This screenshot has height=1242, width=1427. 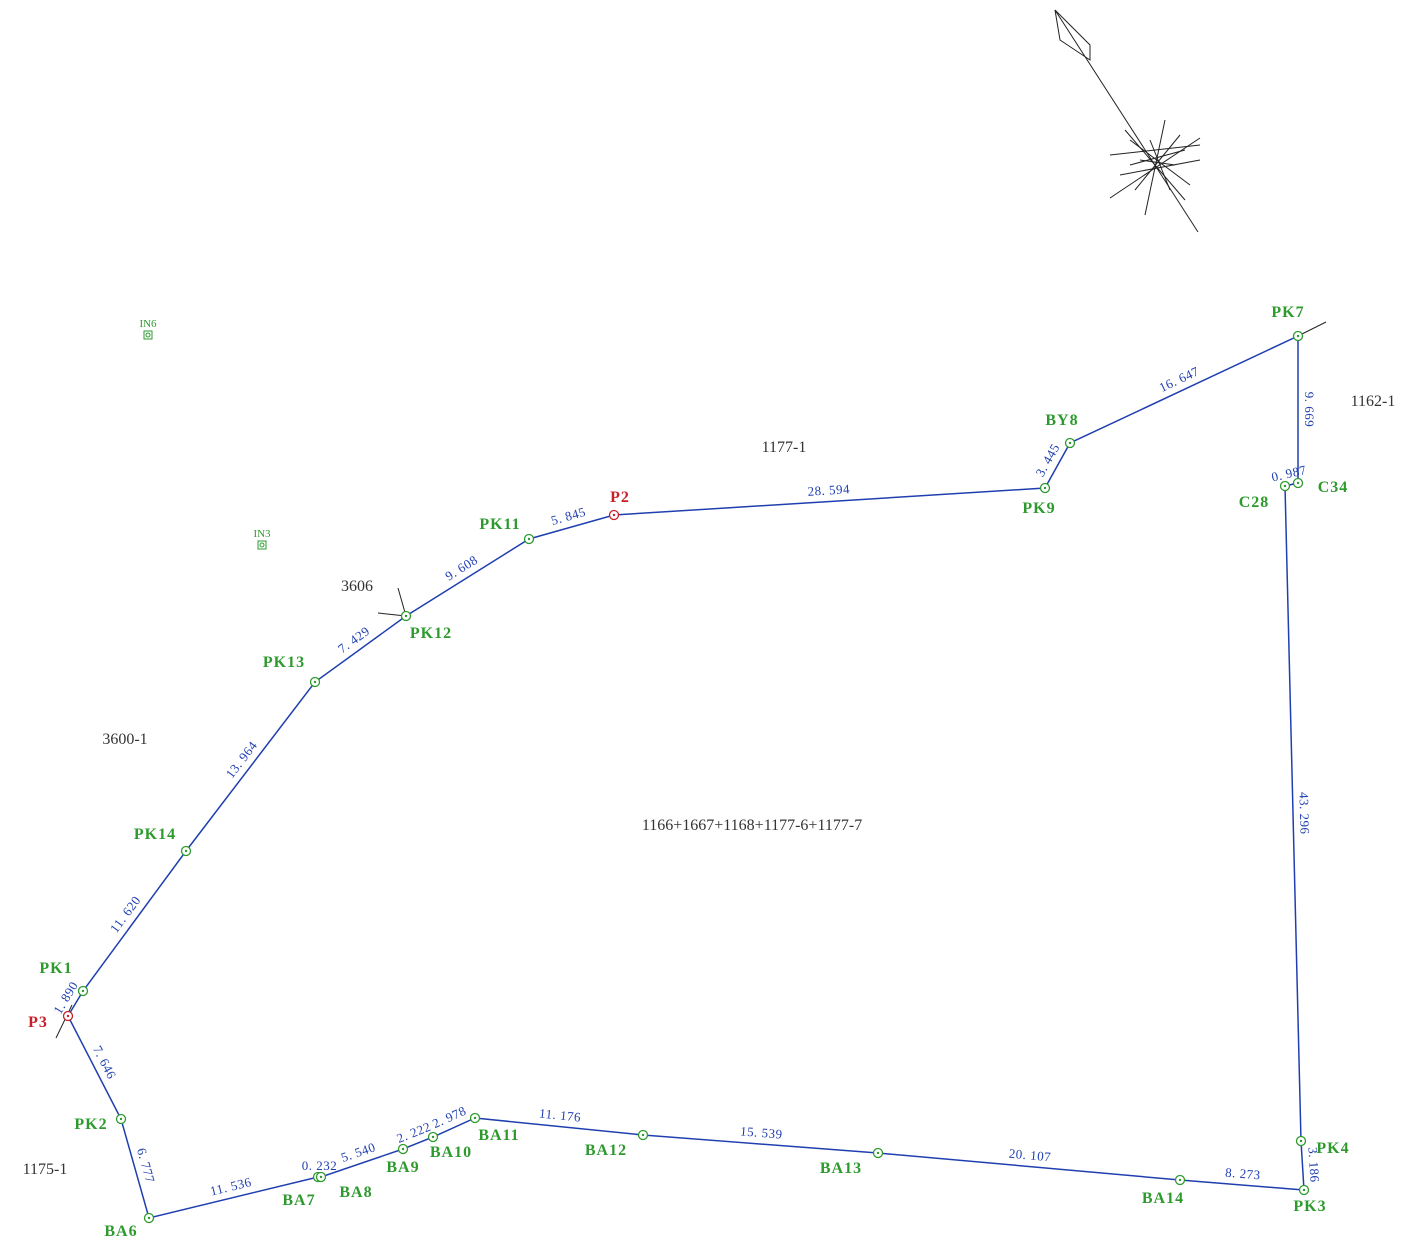 I want to click on edge-length: 20. 107, so click(x=1030, y=1155).